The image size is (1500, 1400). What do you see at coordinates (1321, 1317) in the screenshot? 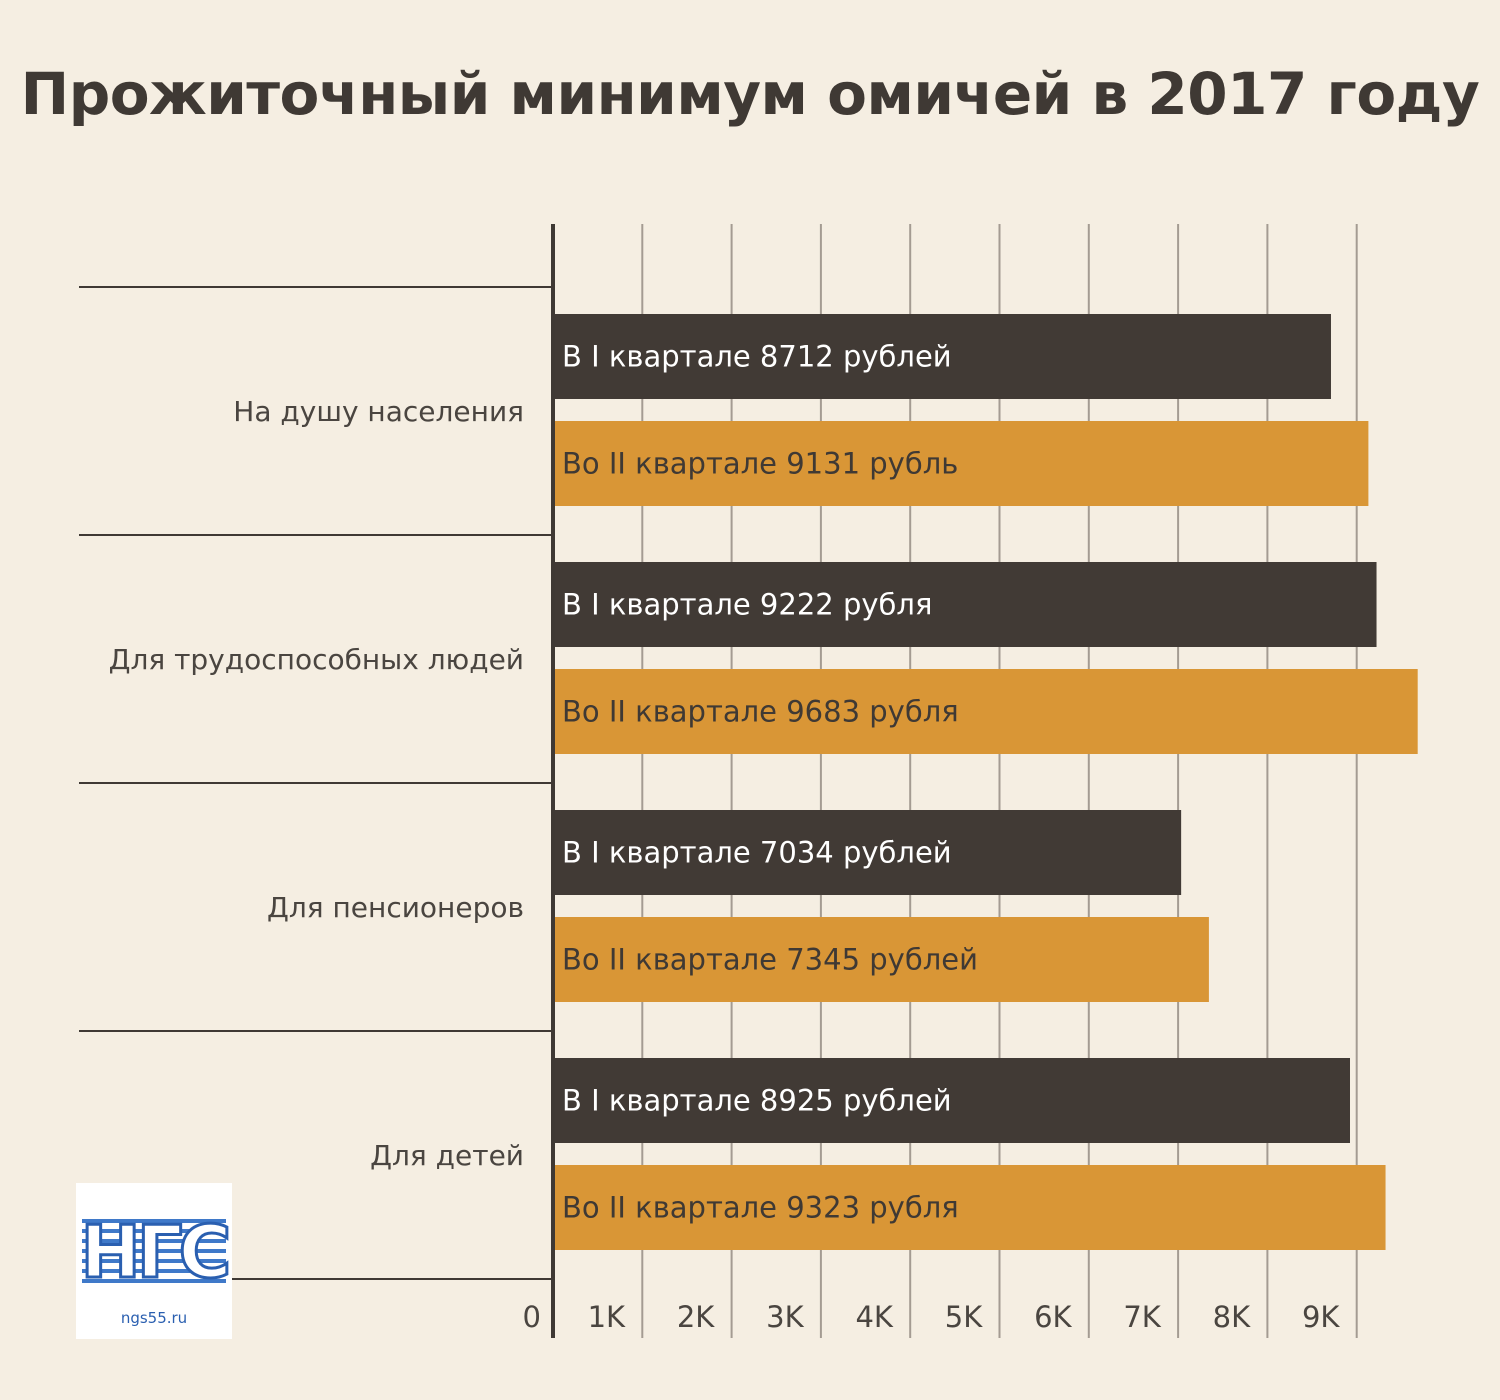
I see `tick-label-9: 9K` at bounding box center [1321, 1317].